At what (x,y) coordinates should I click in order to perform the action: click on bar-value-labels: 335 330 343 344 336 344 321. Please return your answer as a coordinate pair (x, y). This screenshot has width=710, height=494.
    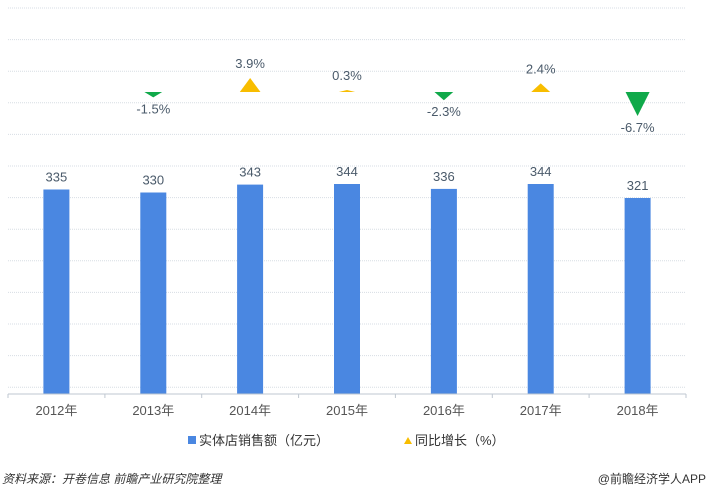
    Looking at the image, I should click on (347, 178).